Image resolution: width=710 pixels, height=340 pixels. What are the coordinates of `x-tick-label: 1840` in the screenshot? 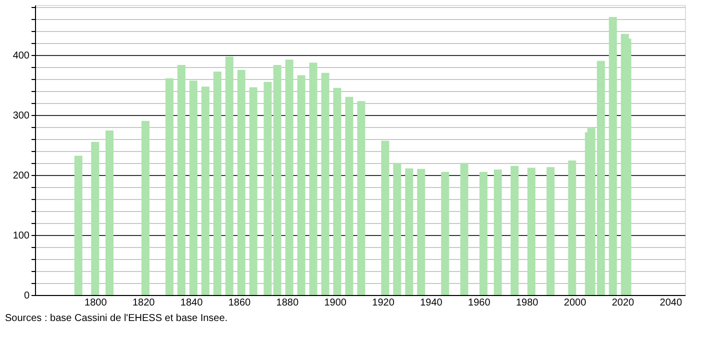 It's located at (192, 303).